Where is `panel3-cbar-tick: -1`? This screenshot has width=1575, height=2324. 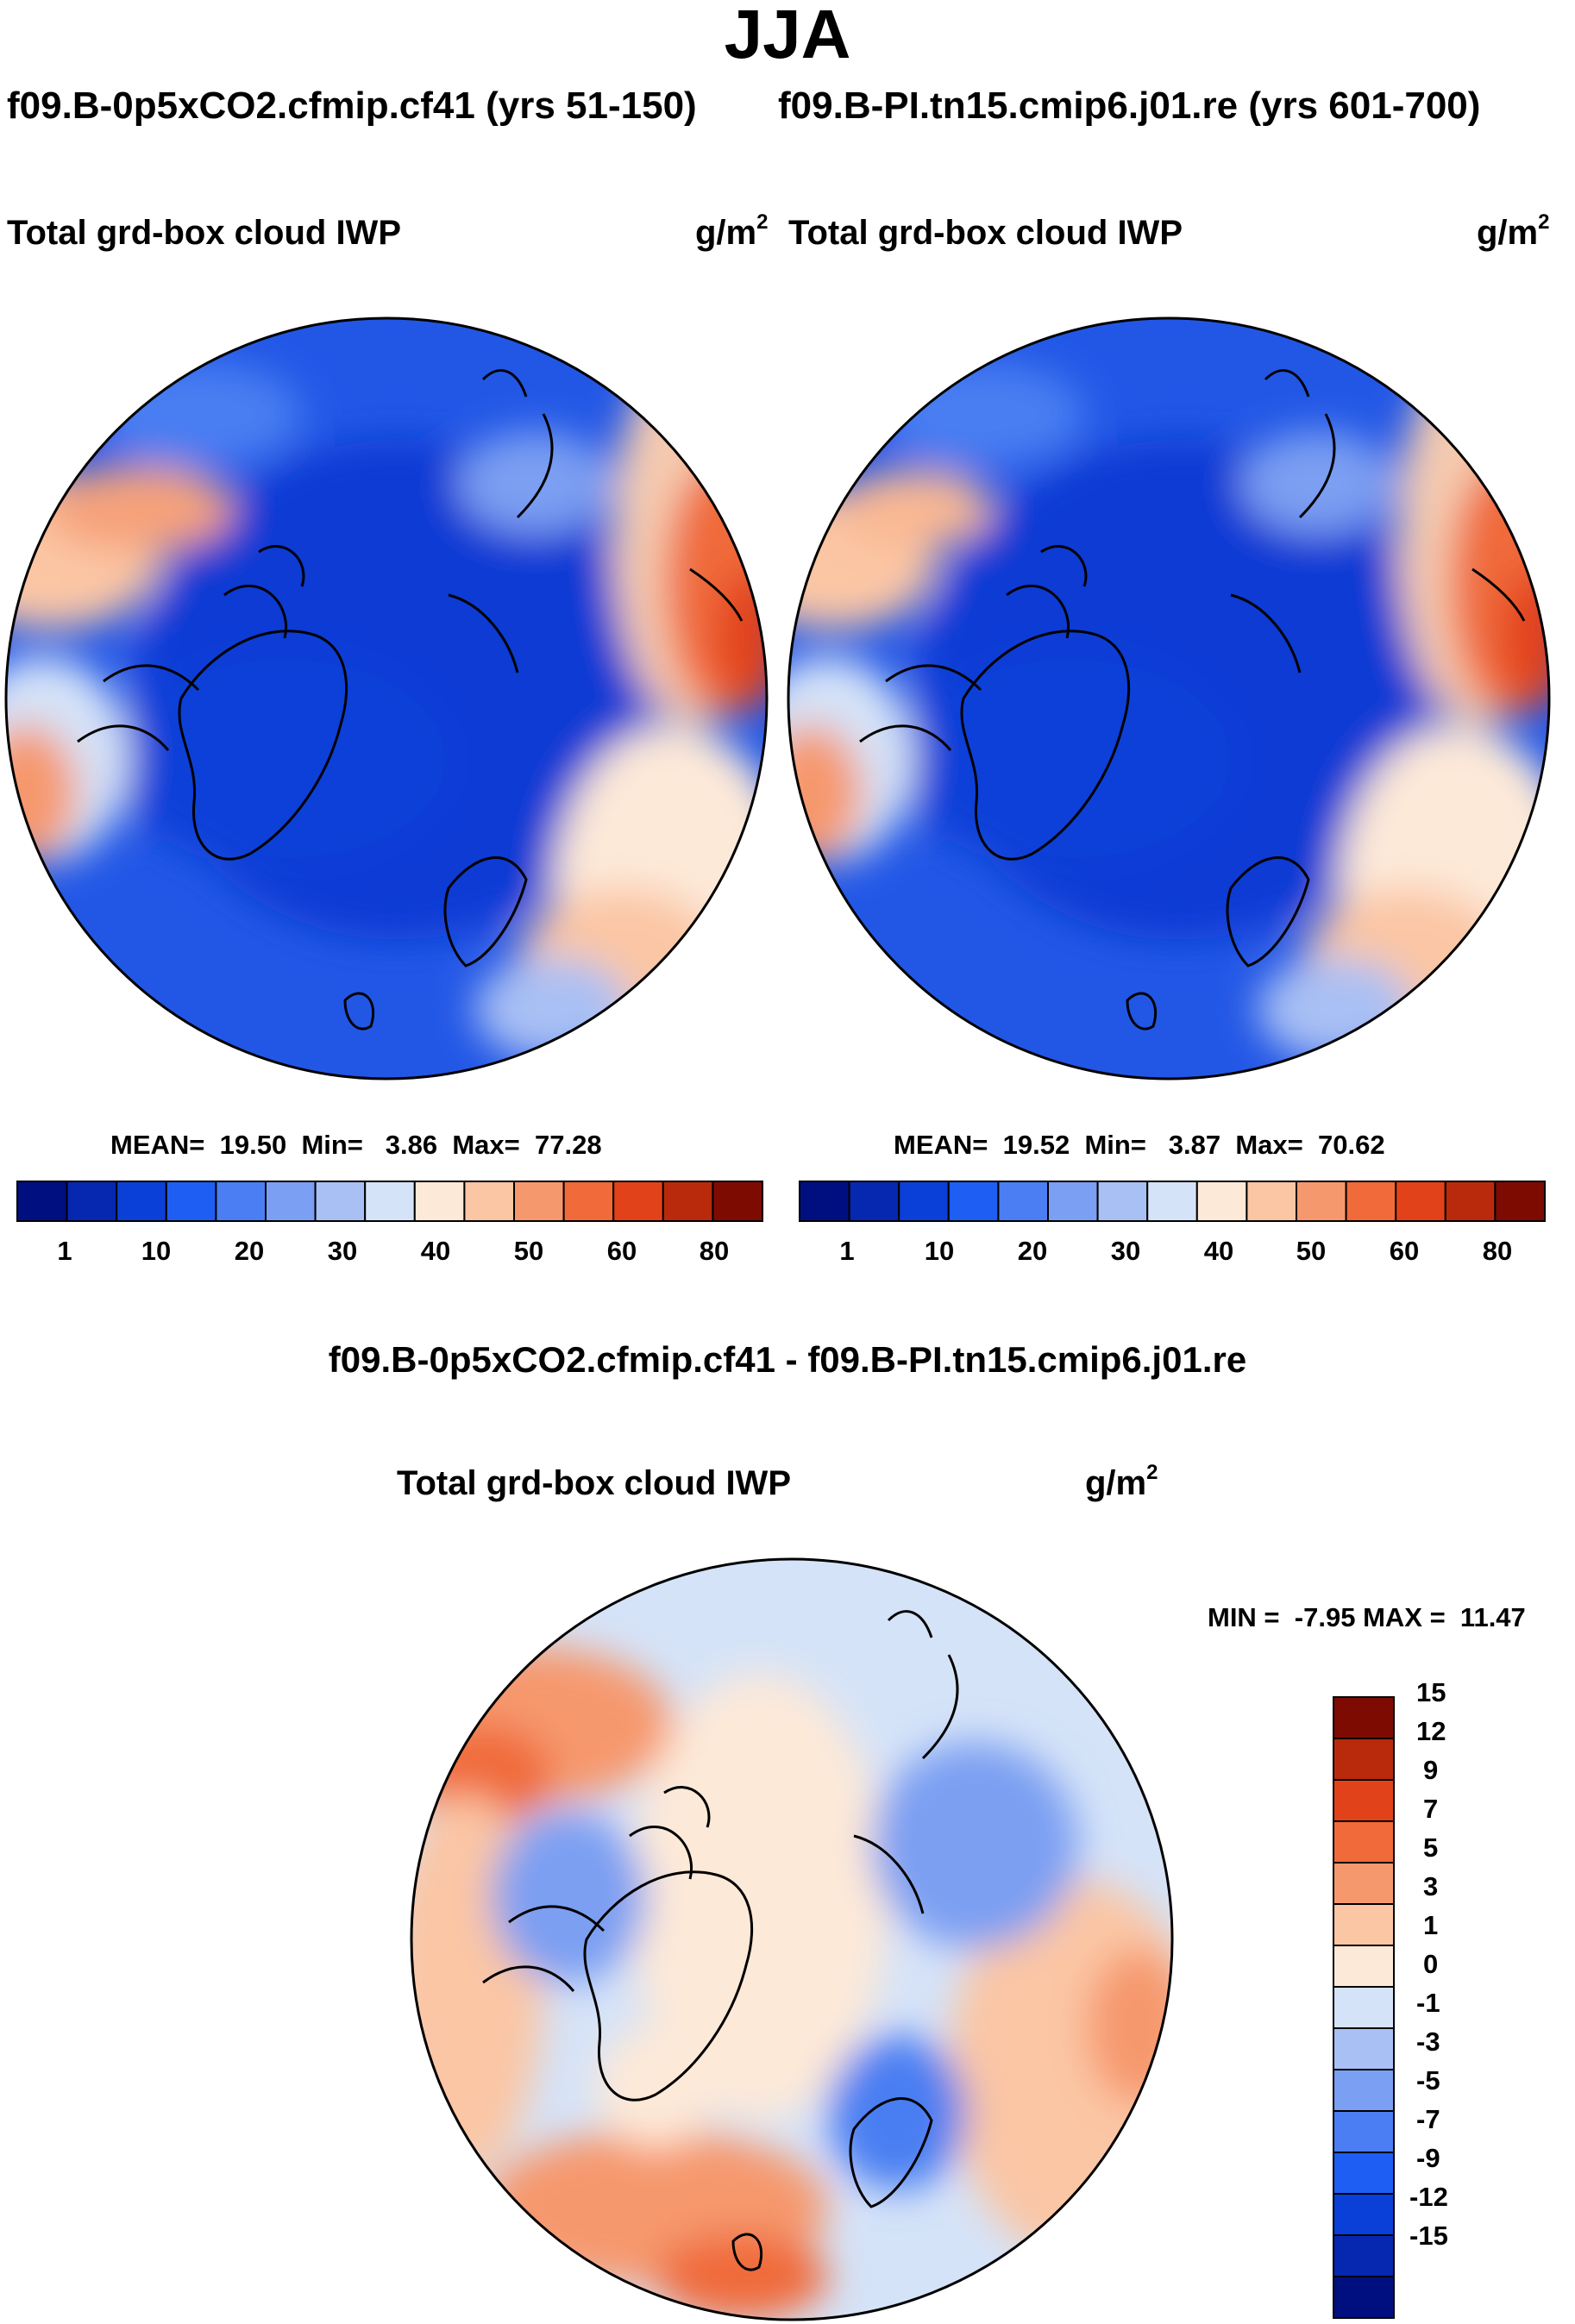 panel3-cbar-tick: -1 is located at coordinates (1428, 2003).